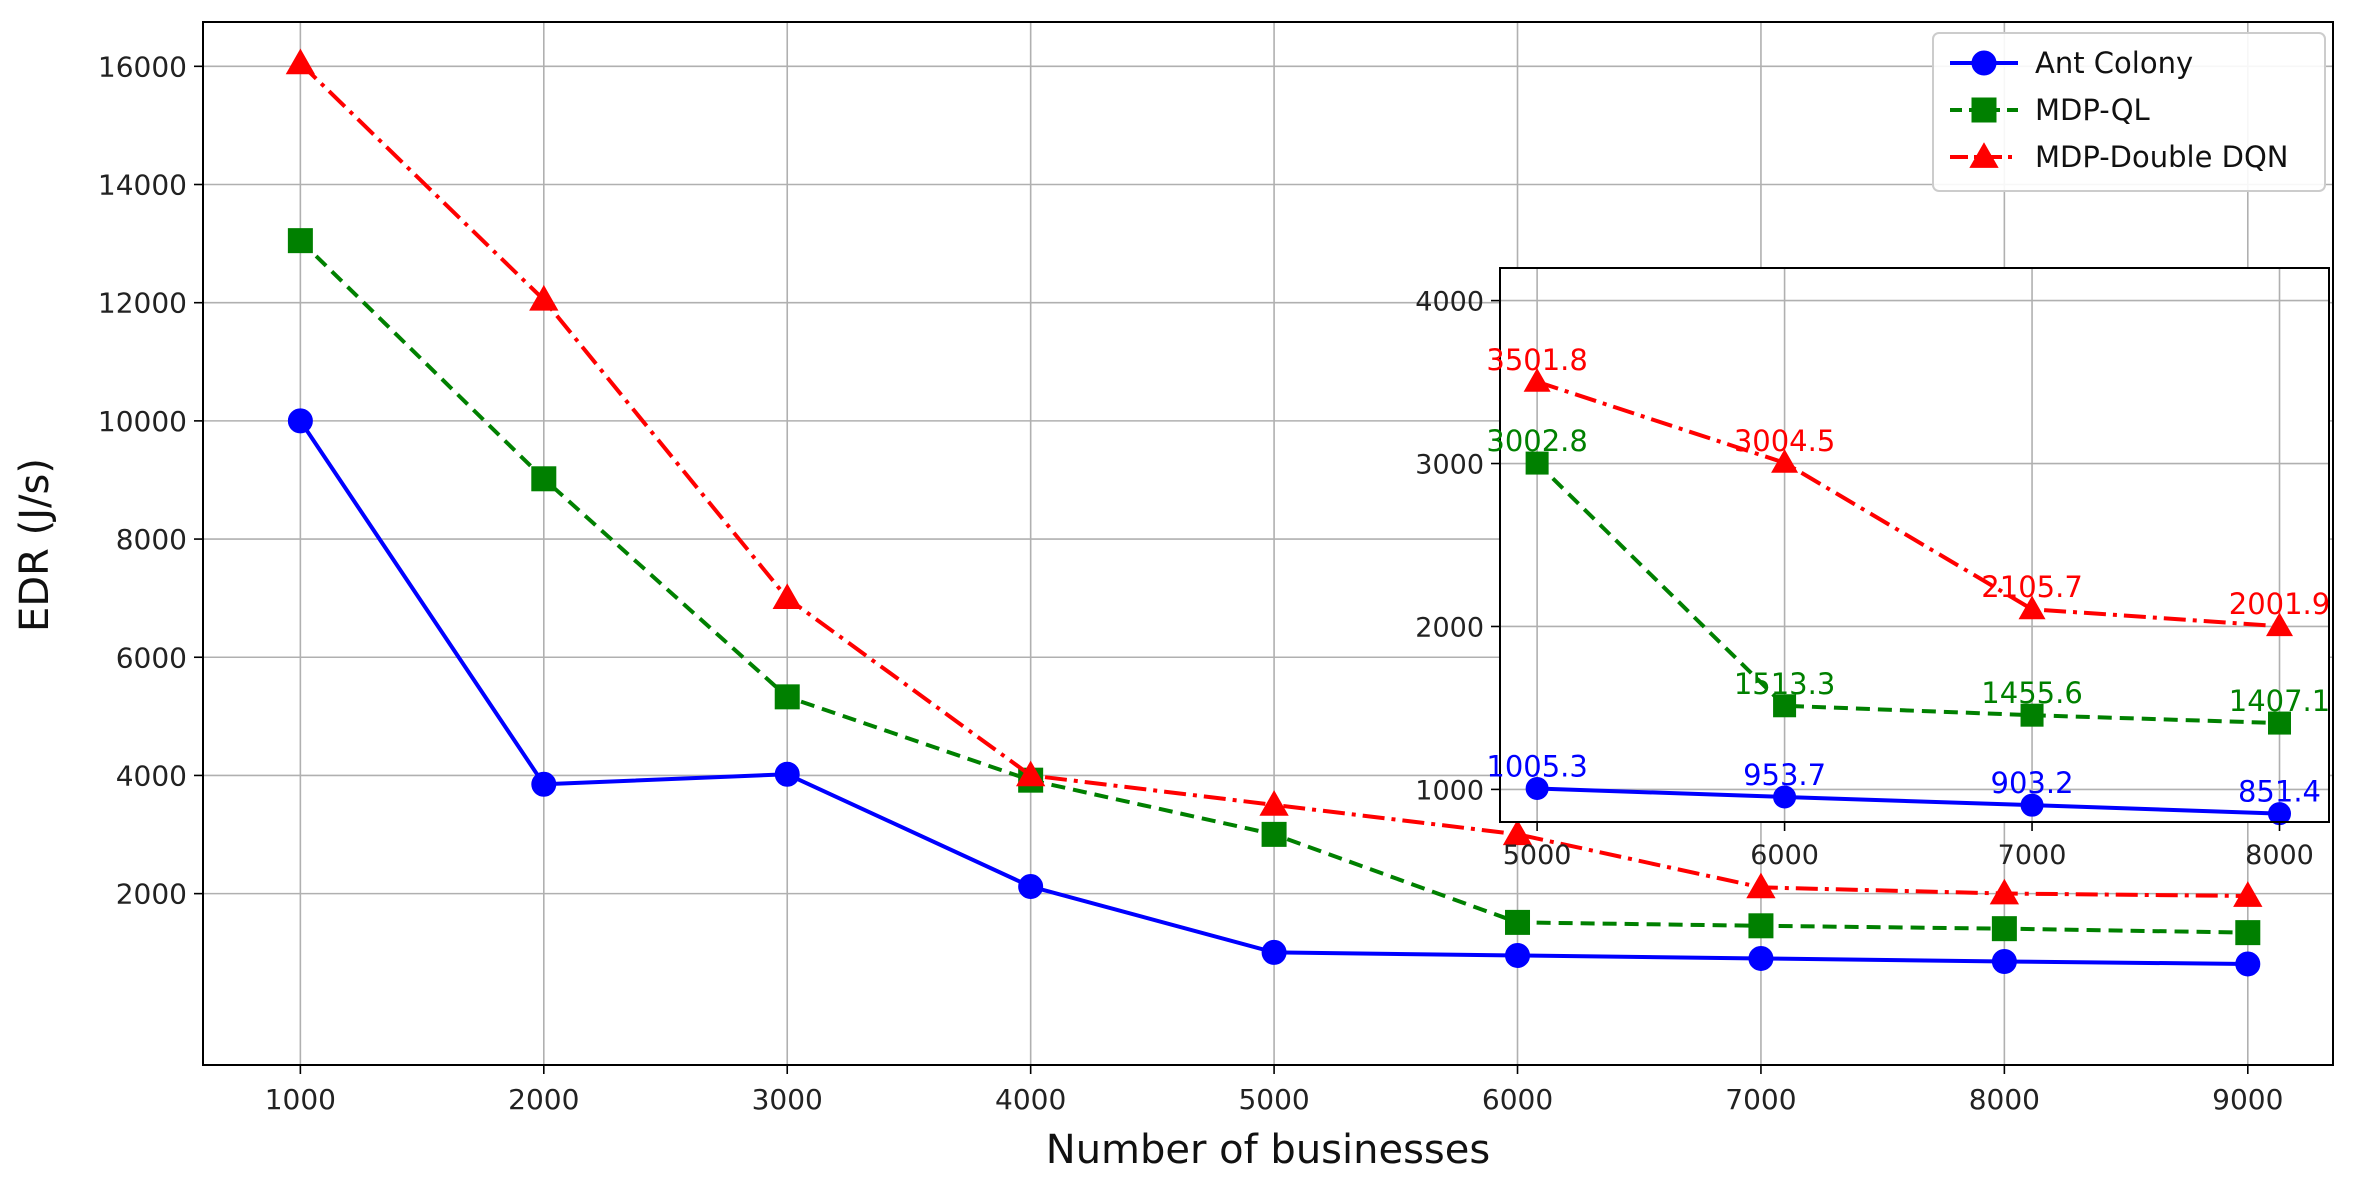 This screenshot has height=1190, width=2357. What do you see at coordinates (151, 657) in the screenshot?
I see `y-tick-label: 6000` at bounding box center [151, 657].